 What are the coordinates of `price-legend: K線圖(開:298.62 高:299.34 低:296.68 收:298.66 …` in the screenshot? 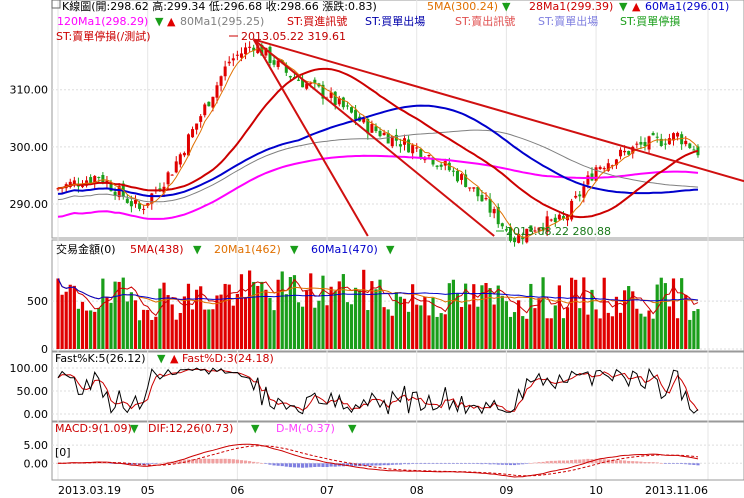 It's located at (390, 21).